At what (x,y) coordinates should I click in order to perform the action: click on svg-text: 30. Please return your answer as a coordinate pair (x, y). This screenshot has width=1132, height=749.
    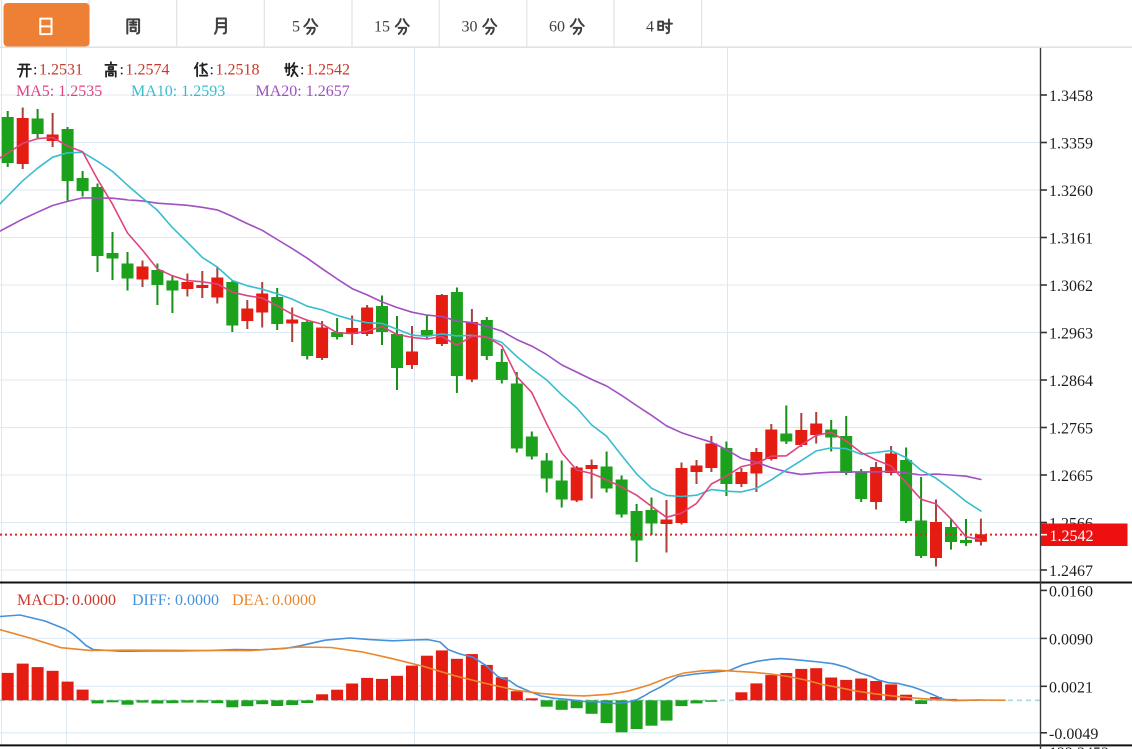
    Looking at the image, I should click on (470, 27).